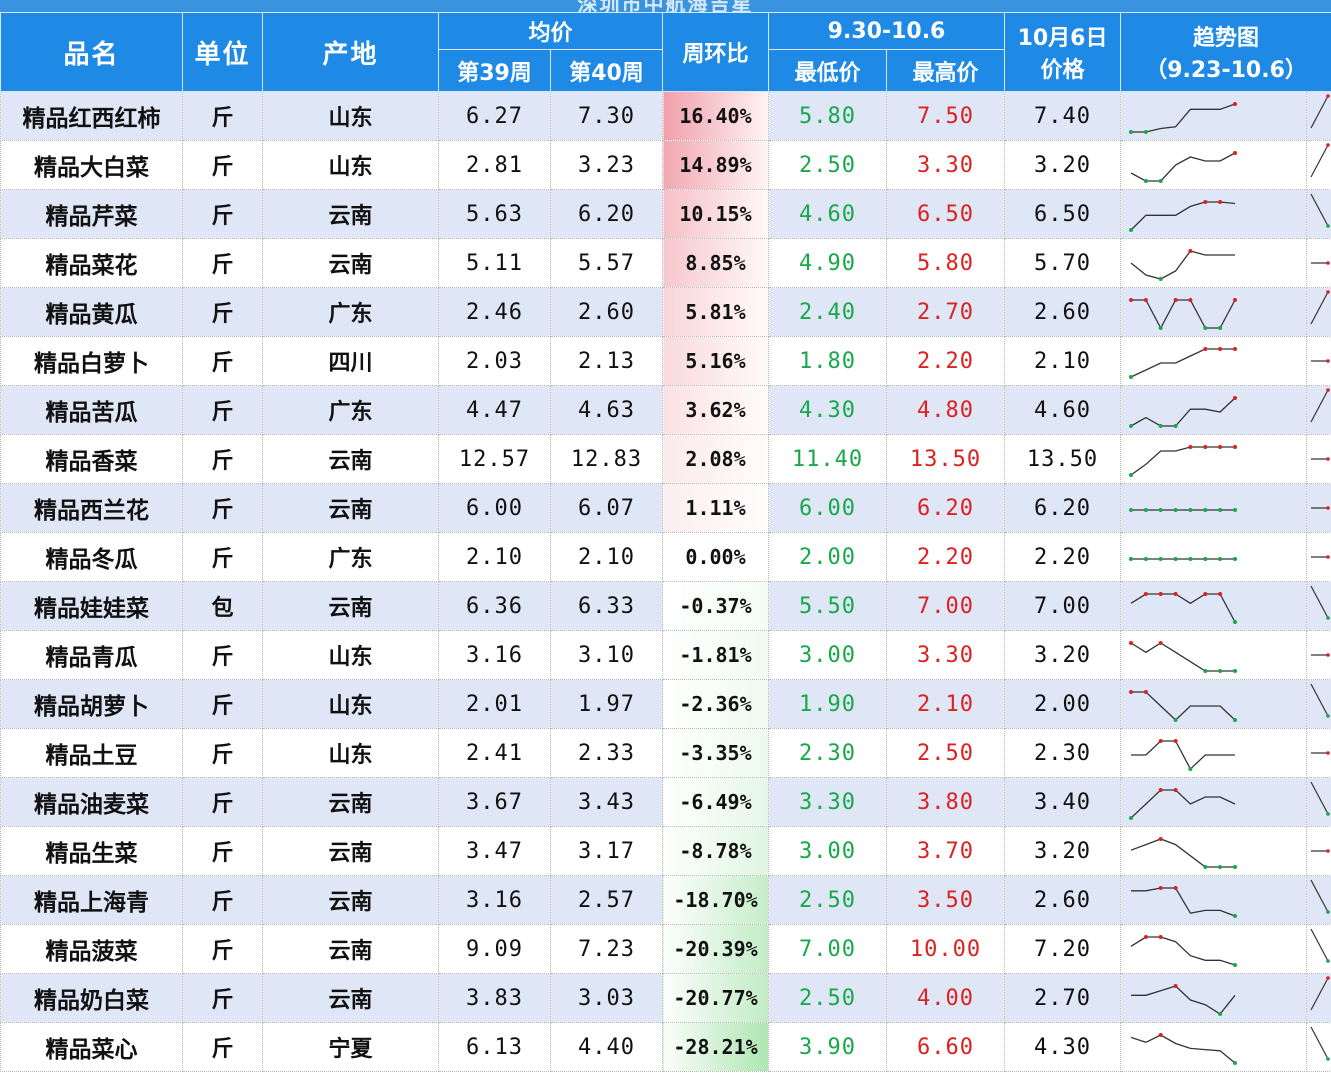 This screenshot has height=1080, width=1331. Describe the element at coordinates (828, 949) in the screenshot. I see `low-price: 7.00` at that location.